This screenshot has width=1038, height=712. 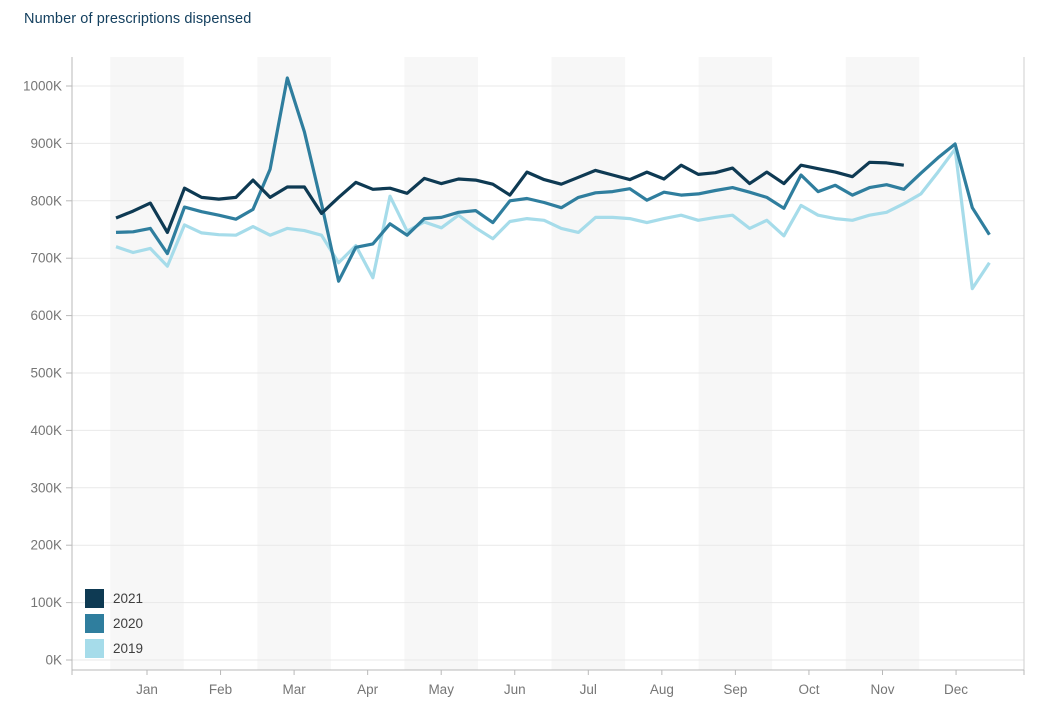 I want to click on legend-label-2021: 2021, so click(x=128, y=598).